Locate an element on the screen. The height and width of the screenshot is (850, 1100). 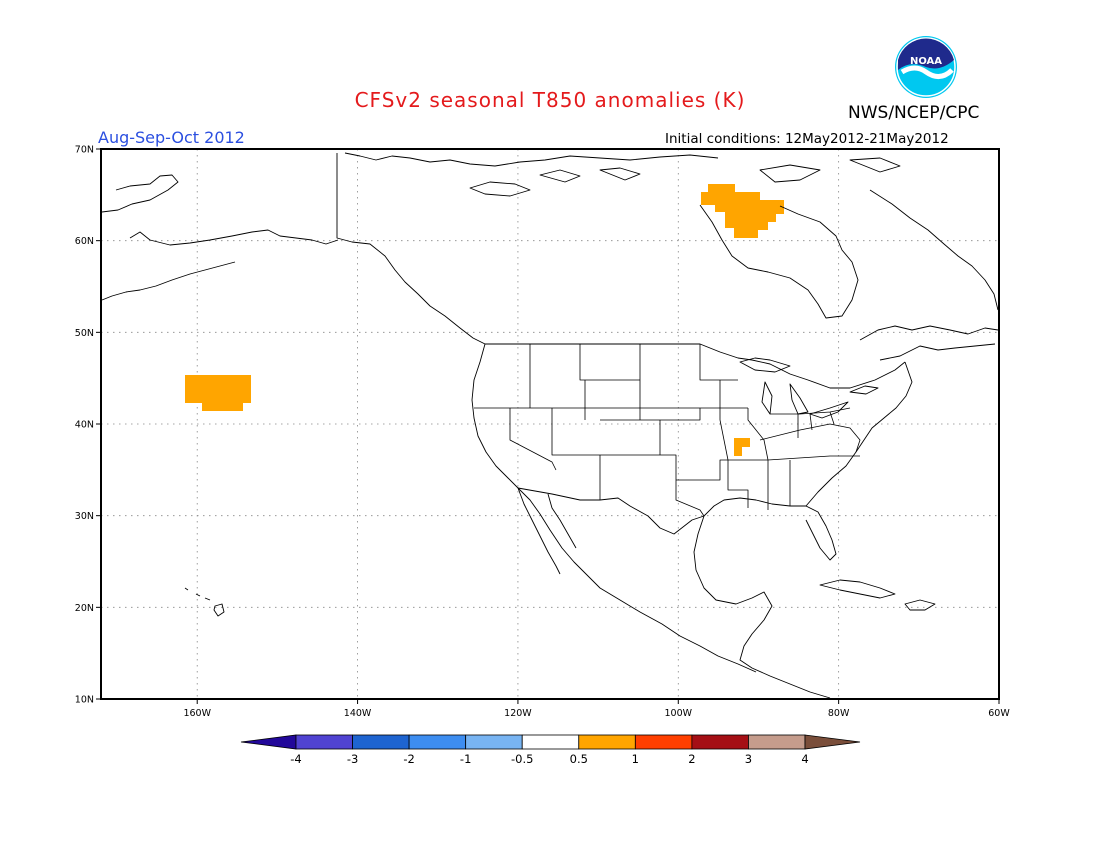
labrador-coastline is located at coordinates (934, 250).